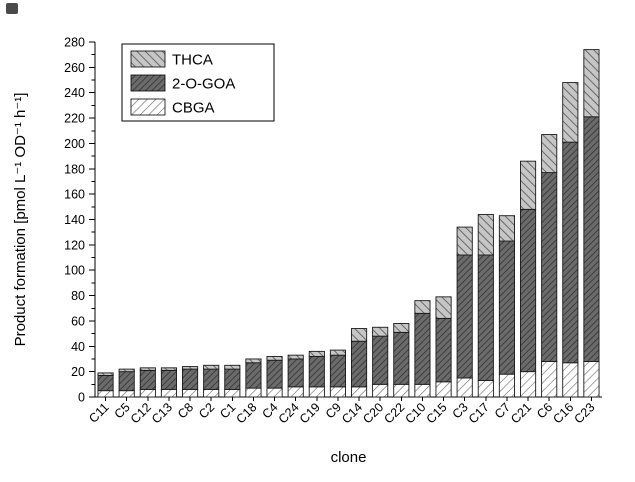  Describe the element at coordinates (349, 457) in the screenshot. I see `x-axis-title: clone` at that location.